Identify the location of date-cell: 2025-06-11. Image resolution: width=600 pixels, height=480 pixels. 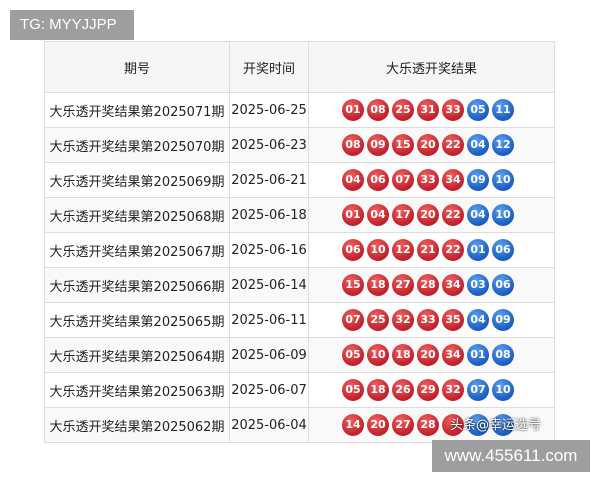
(269, 320).